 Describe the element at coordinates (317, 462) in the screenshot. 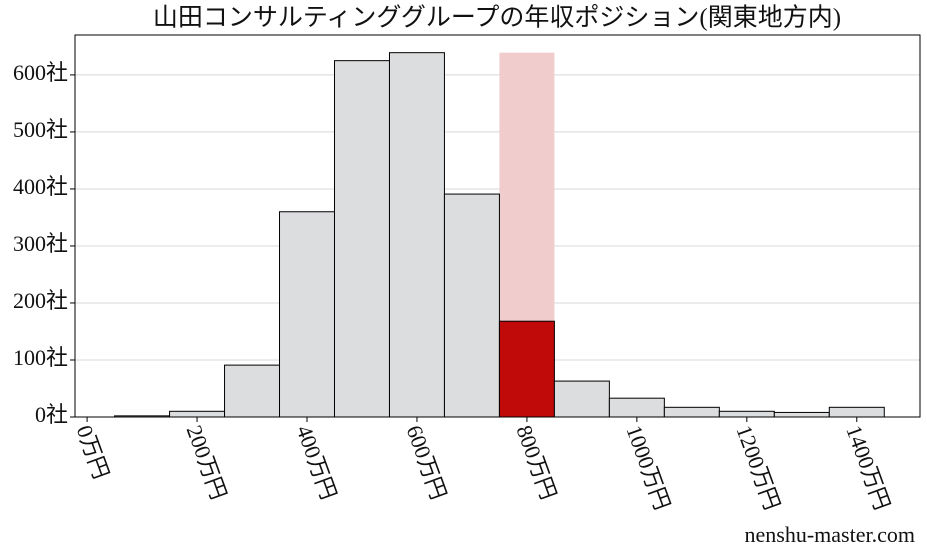

I see `x-tick-label: 400万円` at that location.